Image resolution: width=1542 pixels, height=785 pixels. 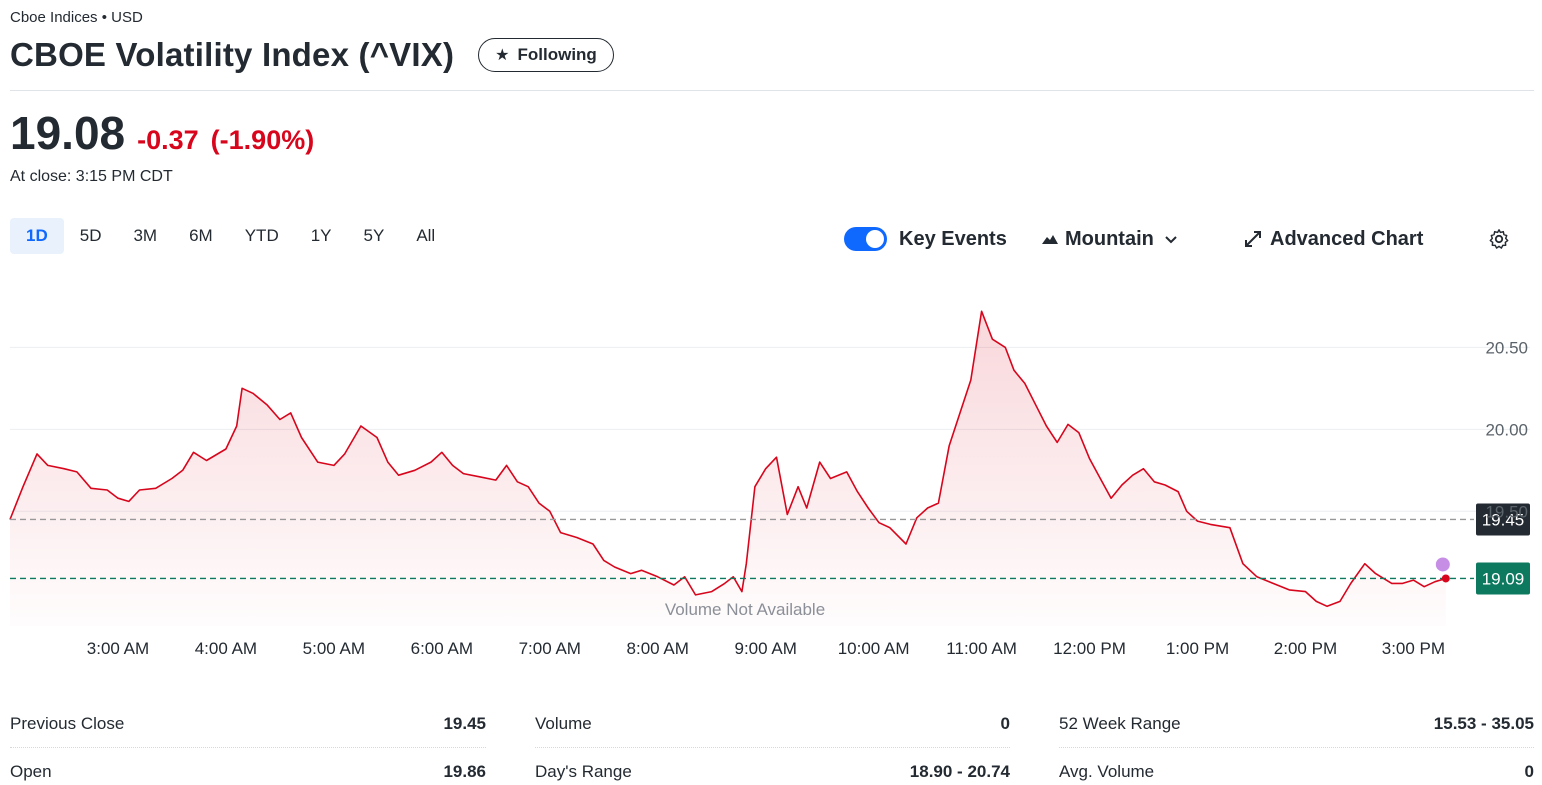 I want to click on stat-value: 18.90 - 20.74, so click(x=959, y=771).